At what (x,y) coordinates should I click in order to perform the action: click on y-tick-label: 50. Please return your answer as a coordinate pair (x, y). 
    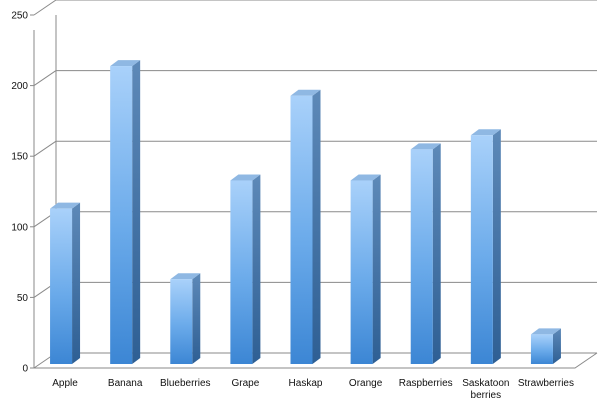
    Looking at the image, I should click on (23, 298).